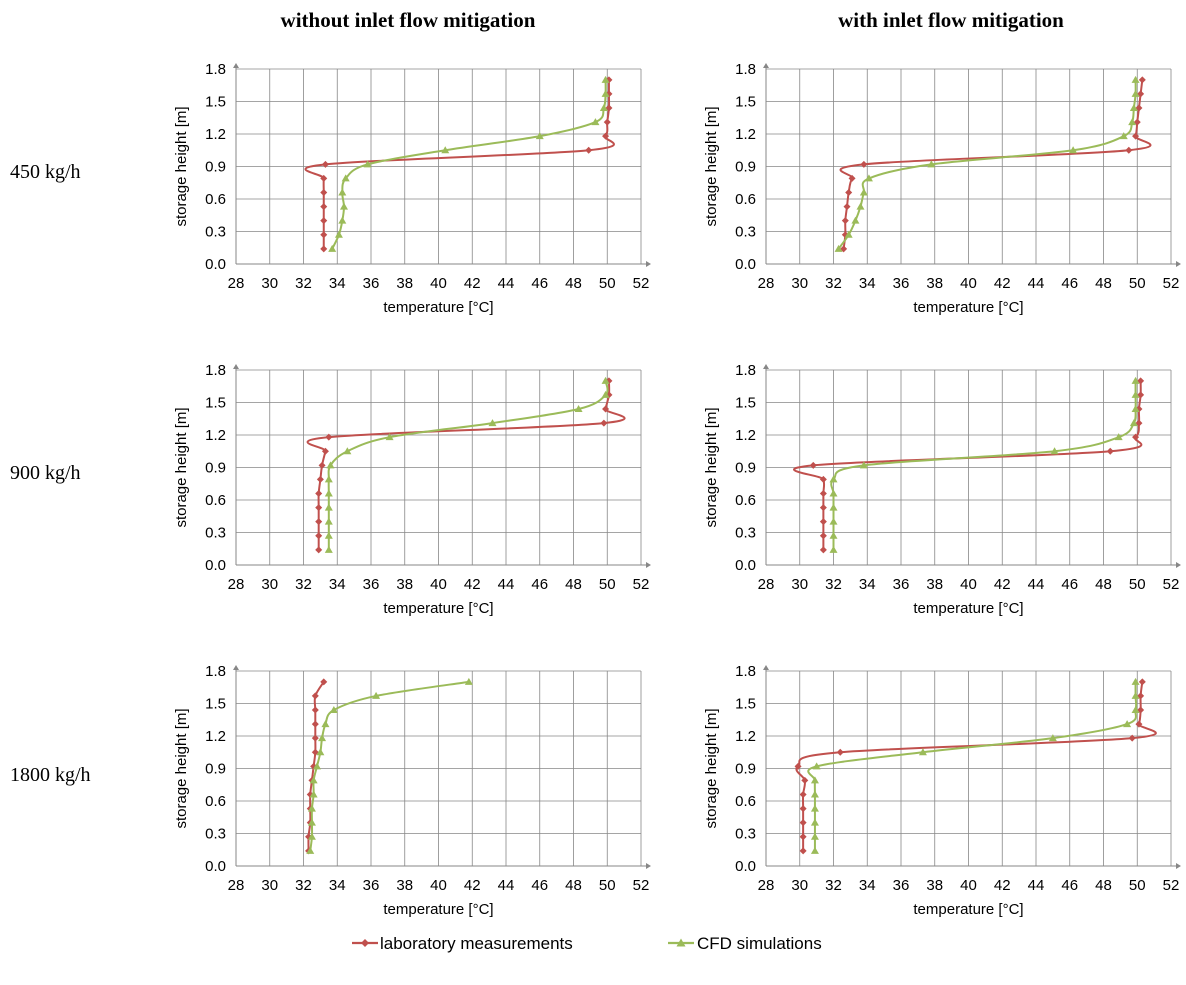  Describe the element at coordinates (745, 704) in the screenshot. I see `y-tick-label: 1.5` at that location.